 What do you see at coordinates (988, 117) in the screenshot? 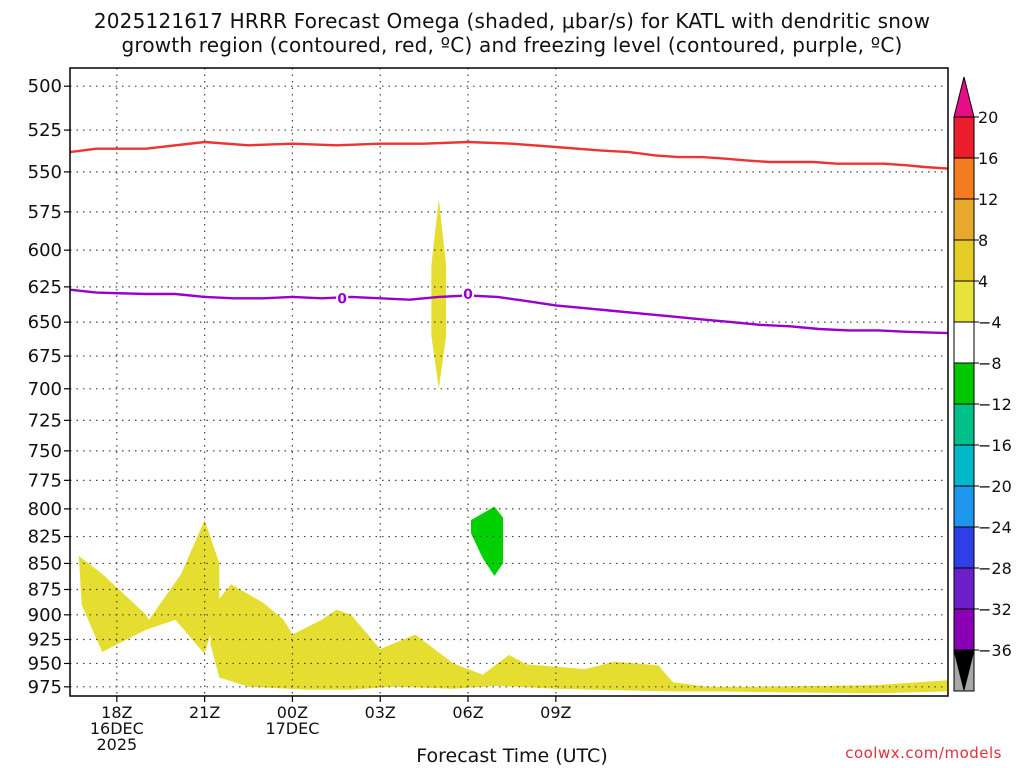
I see `colorbar-label-0: 20` at bounding box center [988, 117].